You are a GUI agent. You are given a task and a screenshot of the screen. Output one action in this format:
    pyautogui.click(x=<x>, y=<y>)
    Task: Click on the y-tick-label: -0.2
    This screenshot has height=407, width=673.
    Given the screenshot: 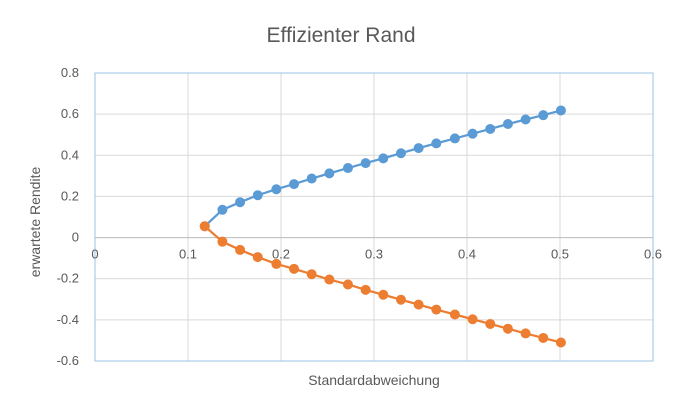 What is the action you would take?
    pyautogui.click(x=68, y=278)
    